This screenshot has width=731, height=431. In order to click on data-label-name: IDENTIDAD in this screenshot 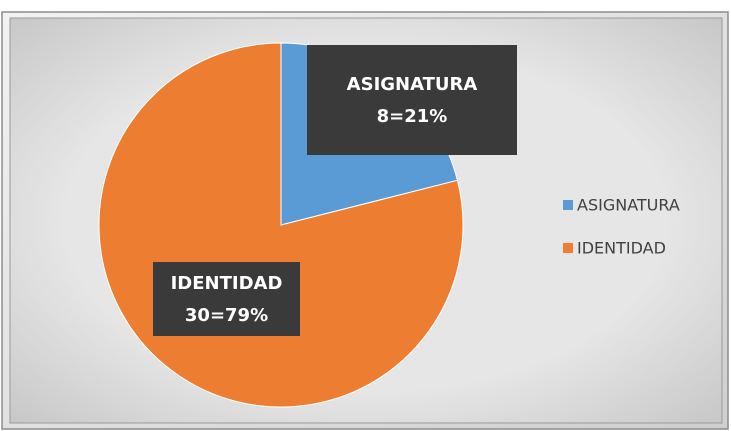, I will do `click(227, 283)`.